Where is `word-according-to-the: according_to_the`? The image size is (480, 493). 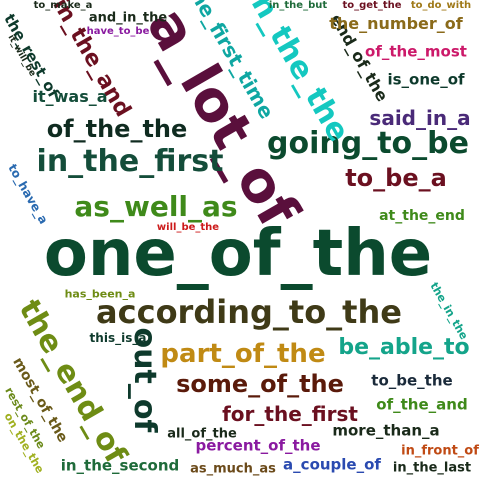 word-according-to-the: according_to_the is located at coordinates (249, 312).